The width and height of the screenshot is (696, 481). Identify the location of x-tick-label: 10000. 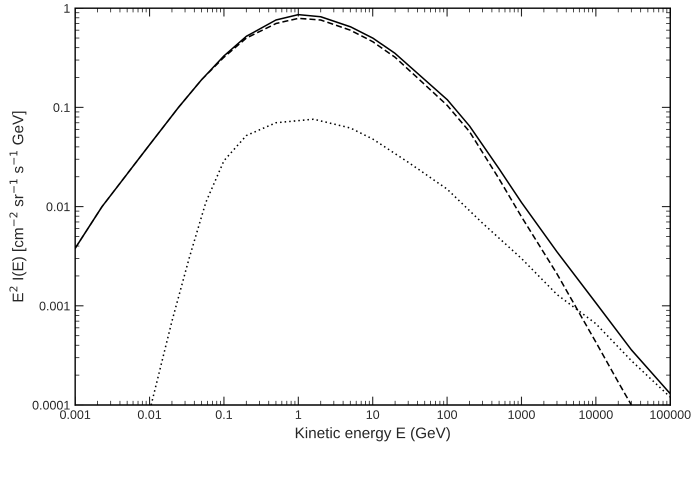
(596, 415).